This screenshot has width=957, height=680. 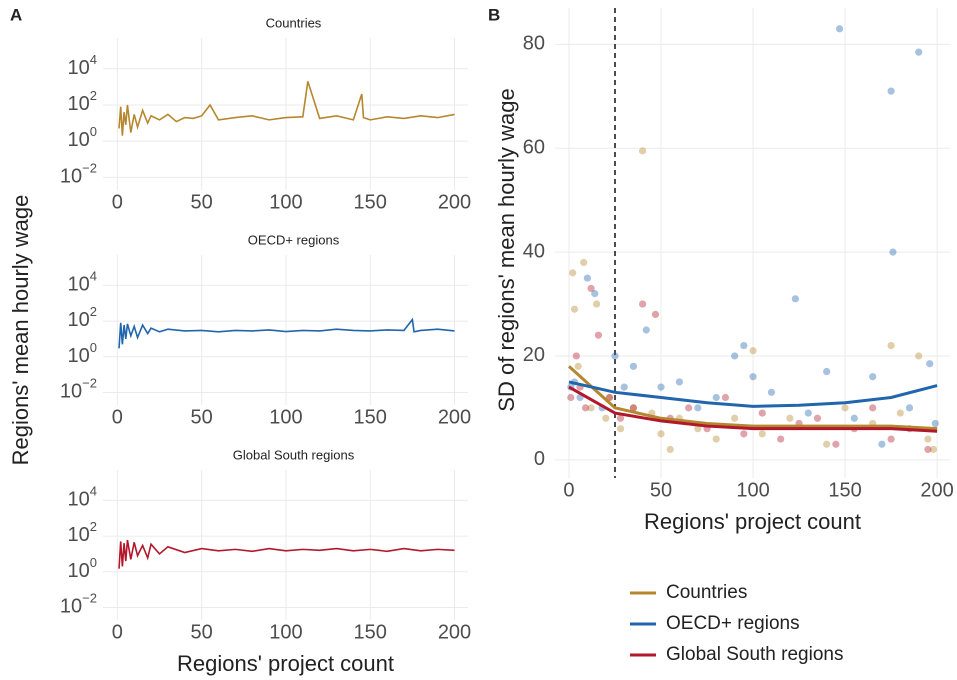 I want to click on y-tick-label: 80, so click(x=534, y=44).